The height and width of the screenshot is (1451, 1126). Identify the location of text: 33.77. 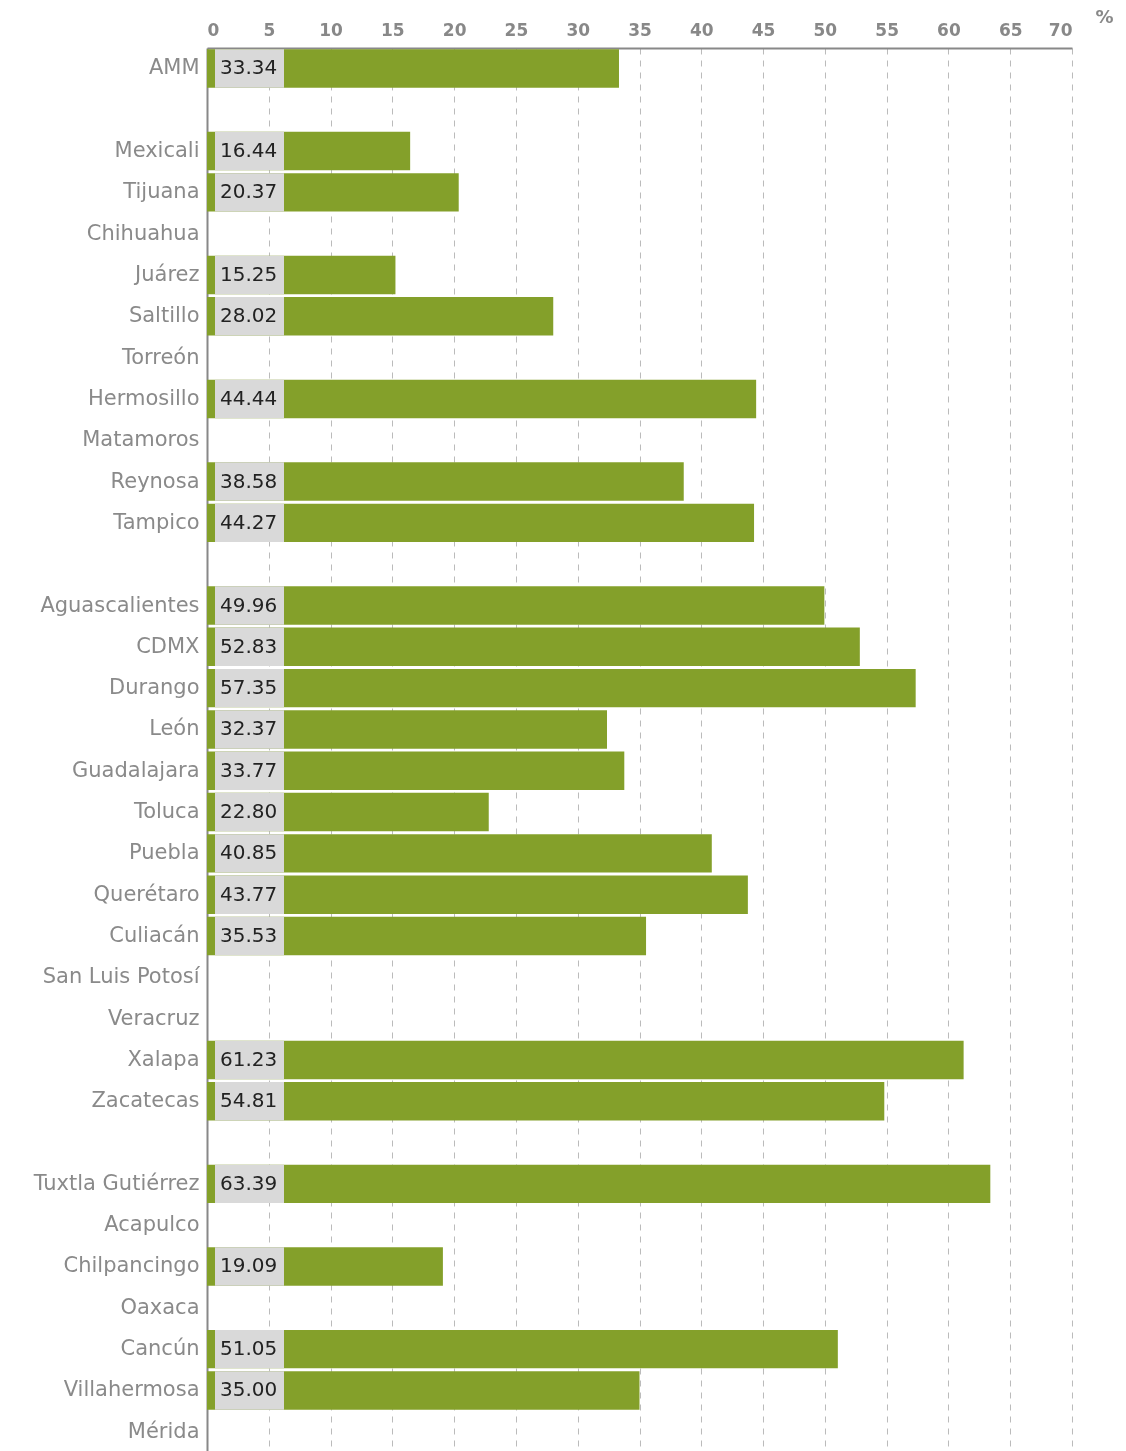
(249, 769).